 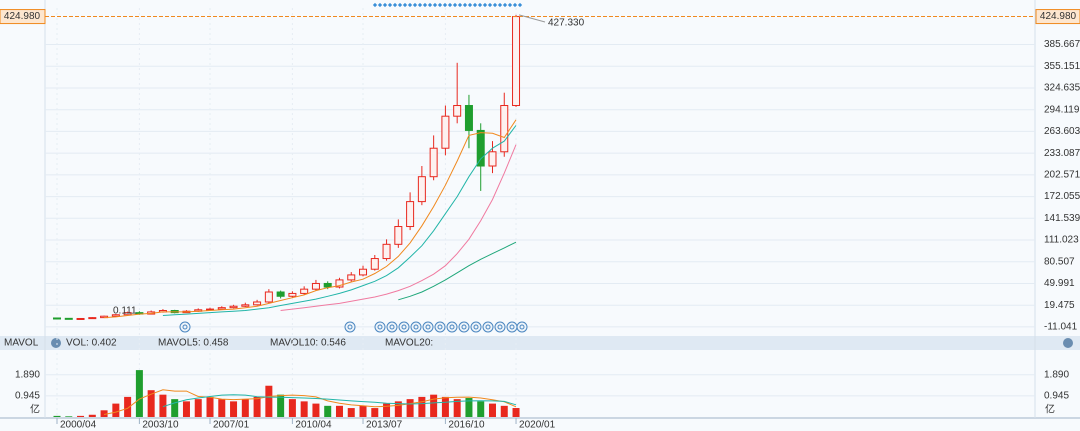 I want to click on y-tick-label: 294.119, so click(x=1062, y=109).